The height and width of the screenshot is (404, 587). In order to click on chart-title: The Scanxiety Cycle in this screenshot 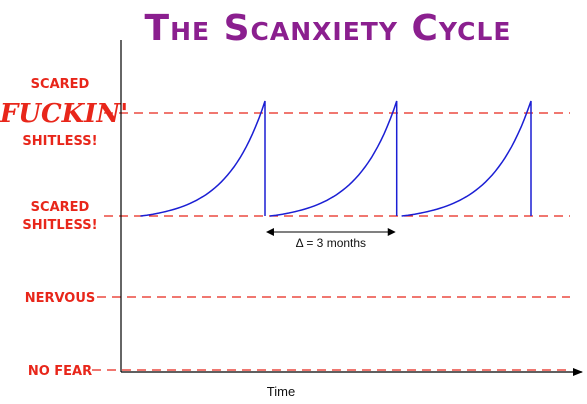, I will do `click(328, 28)`.